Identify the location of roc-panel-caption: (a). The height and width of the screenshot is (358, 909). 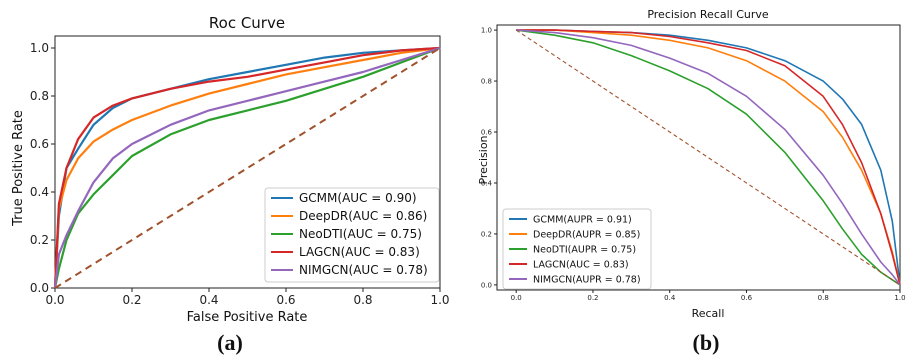
(230, 342).